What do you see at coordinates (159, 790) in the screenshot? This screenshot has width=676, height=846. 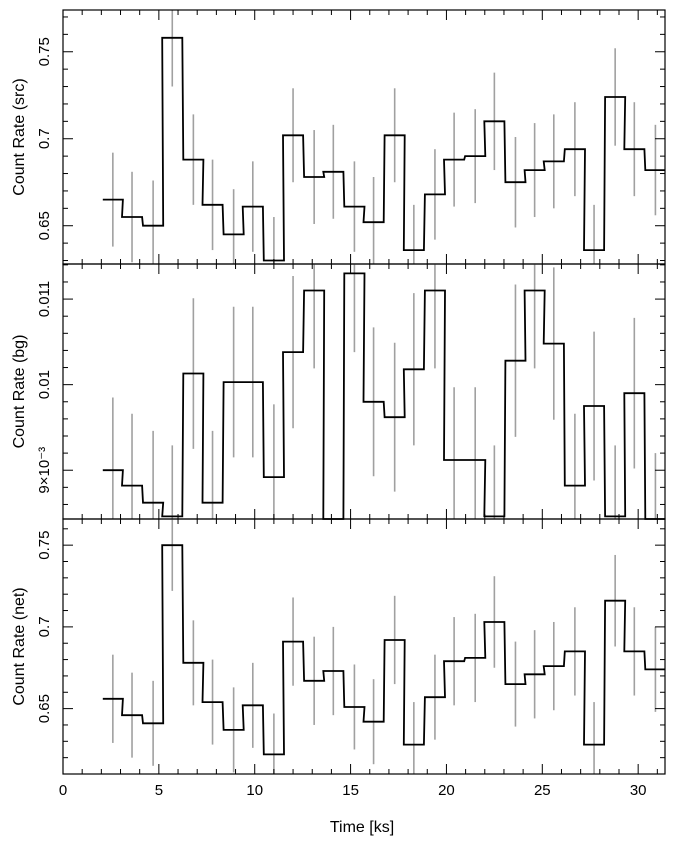 I see `xtick-label: 5` at bounding box center [159, 790].